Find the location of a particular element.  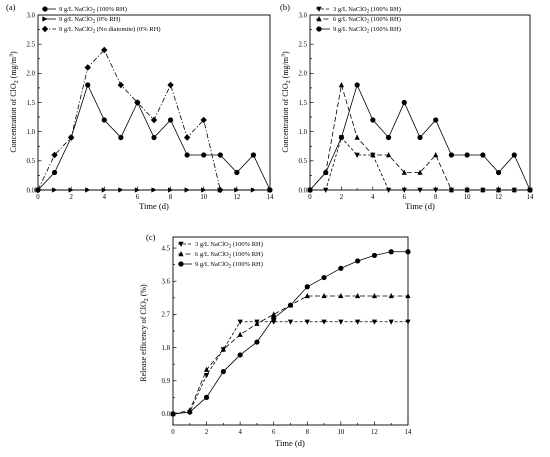

y-tick-label: 1.5 is located at coordinates (31, 103).